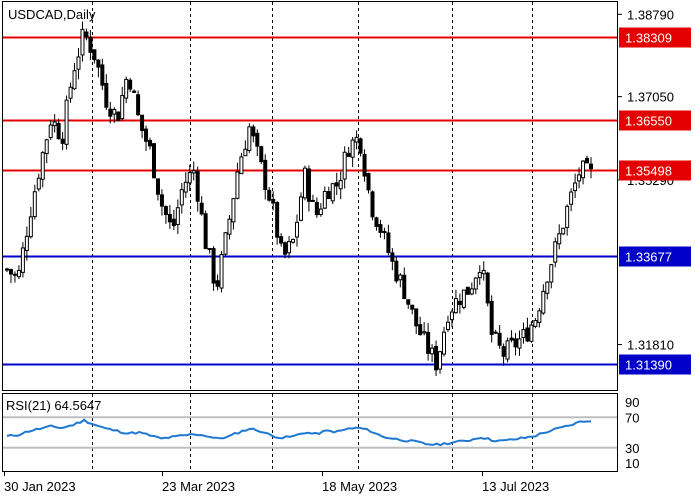  I want to click on price-tick-label: 1.38790, so click(650, 14).